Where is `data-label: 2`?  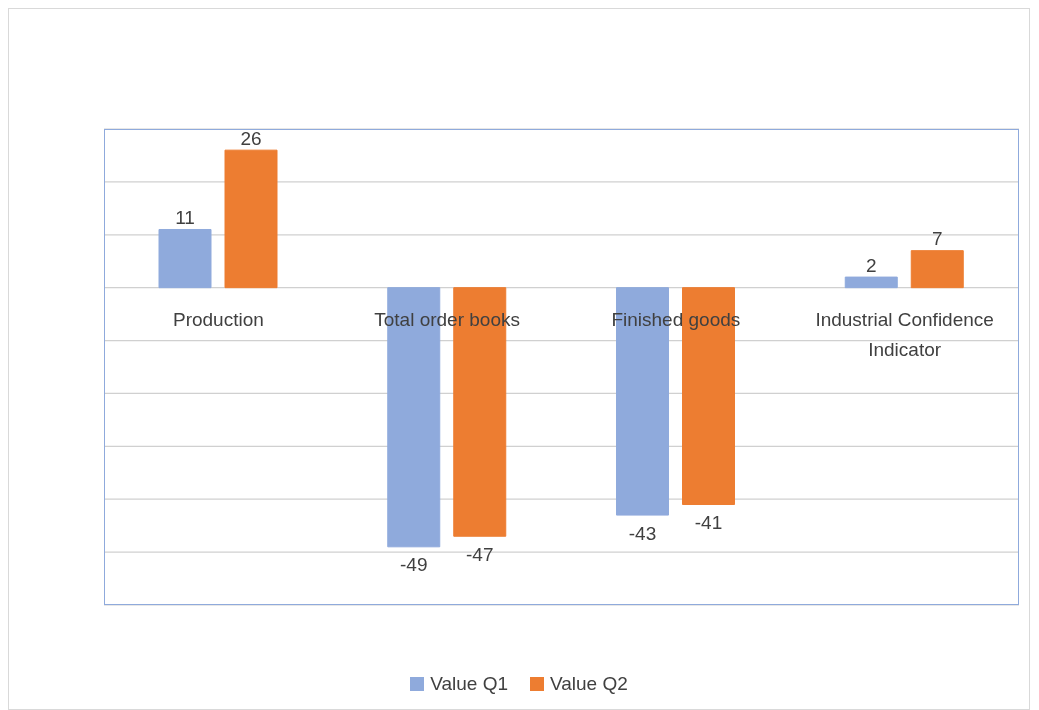
data-label: 2 is located at coordinates (871, 265).